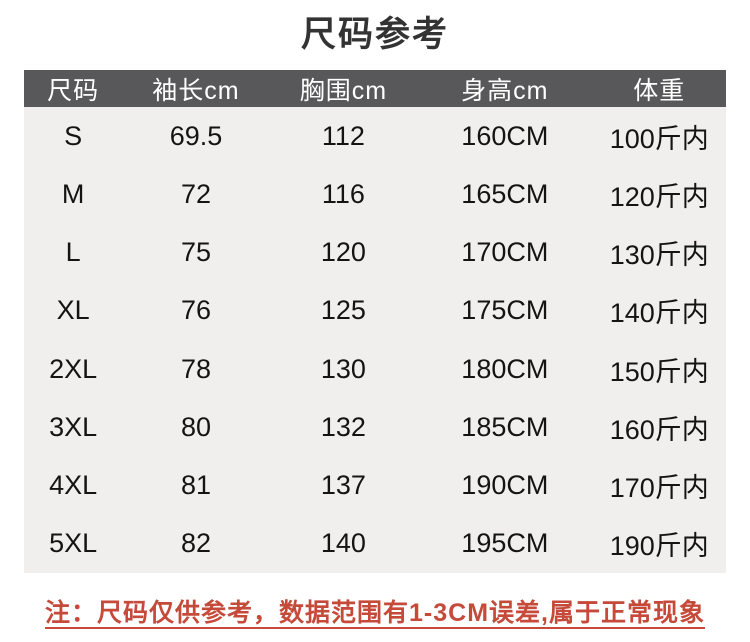  Describe the element at coordinates (659, 313) in the screenshot. I see `table-cell: 140斤内` at that location.